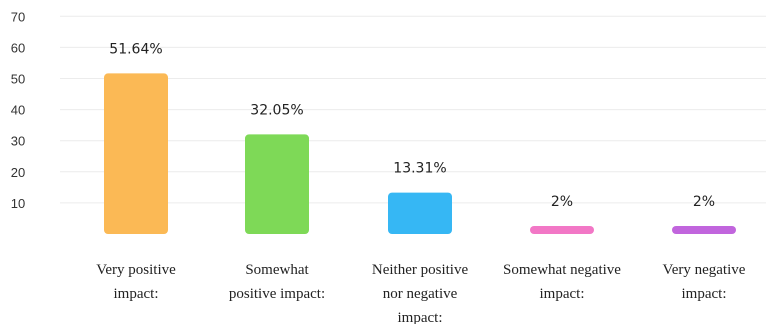 The height and width of the screenshot is (324, 774). I want to click on category-label-5-line-2: impact:, so click(704, 294).